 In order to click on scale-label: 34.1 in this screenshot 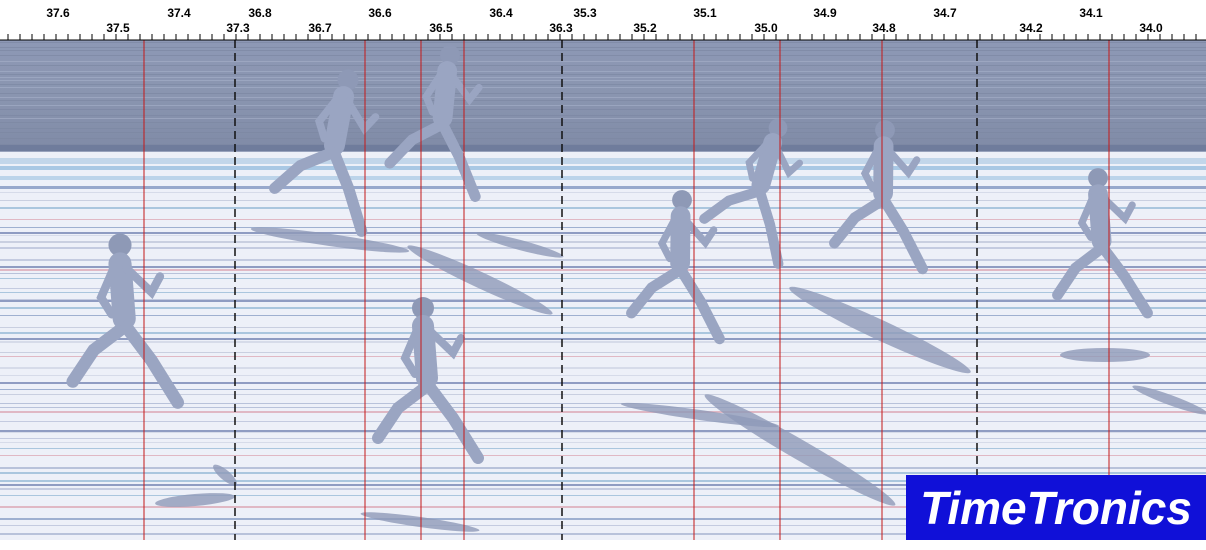, I will do `click(1091, 13)`.